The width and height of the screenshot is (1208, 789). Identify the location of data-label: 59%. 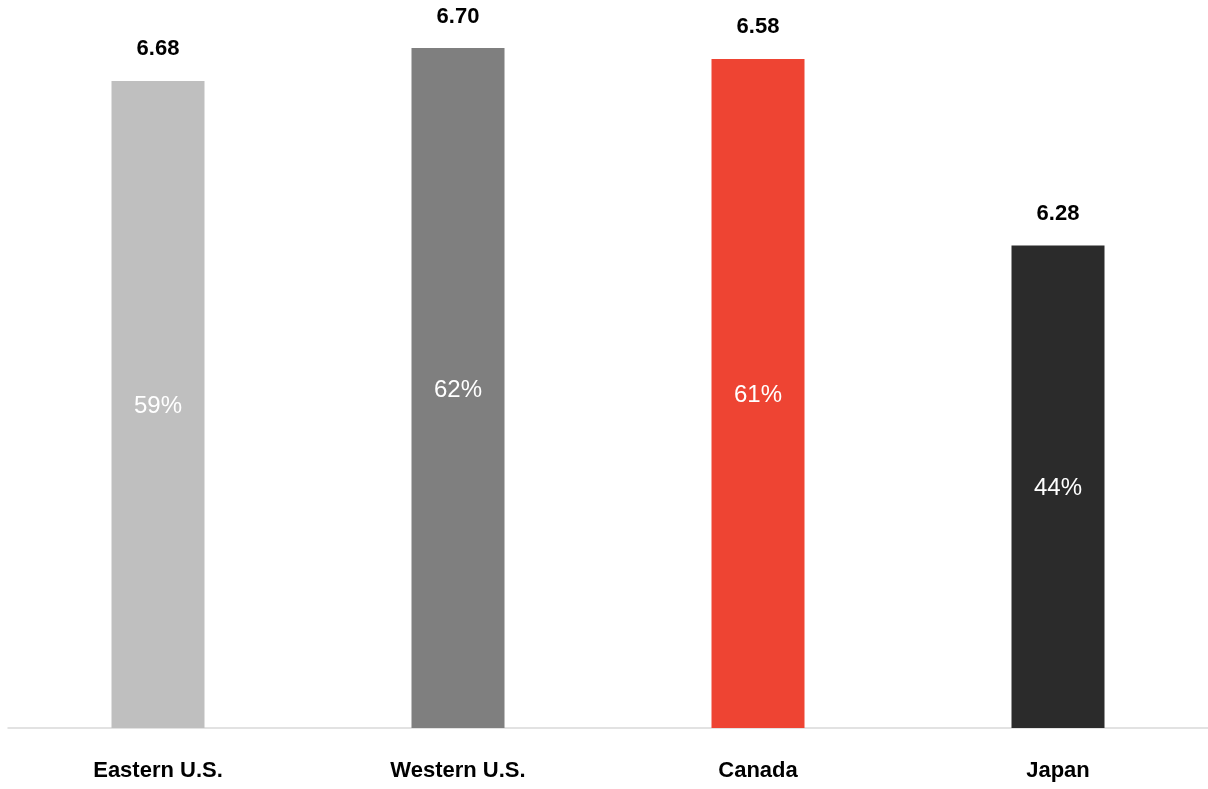
(158, 404).